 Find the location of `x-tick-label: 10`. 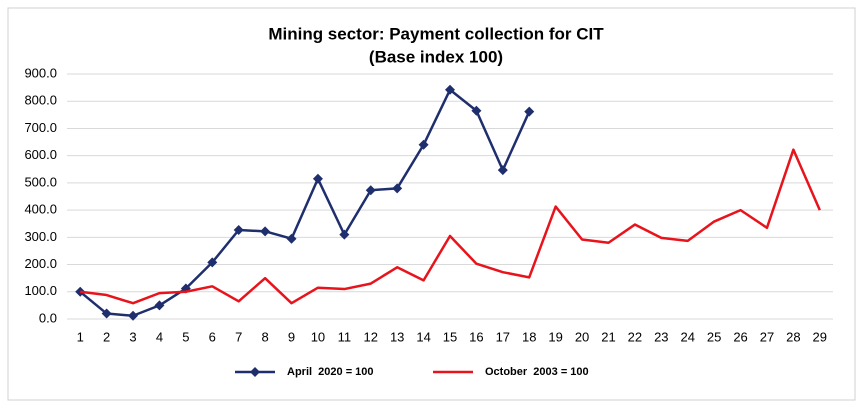

x-tick-label: 10 is located at coordinates (318, 336).